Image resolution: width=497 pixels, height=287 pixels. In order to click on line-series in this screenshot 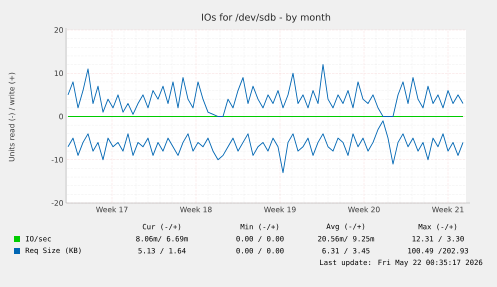, I will do `click(266, 147)`.